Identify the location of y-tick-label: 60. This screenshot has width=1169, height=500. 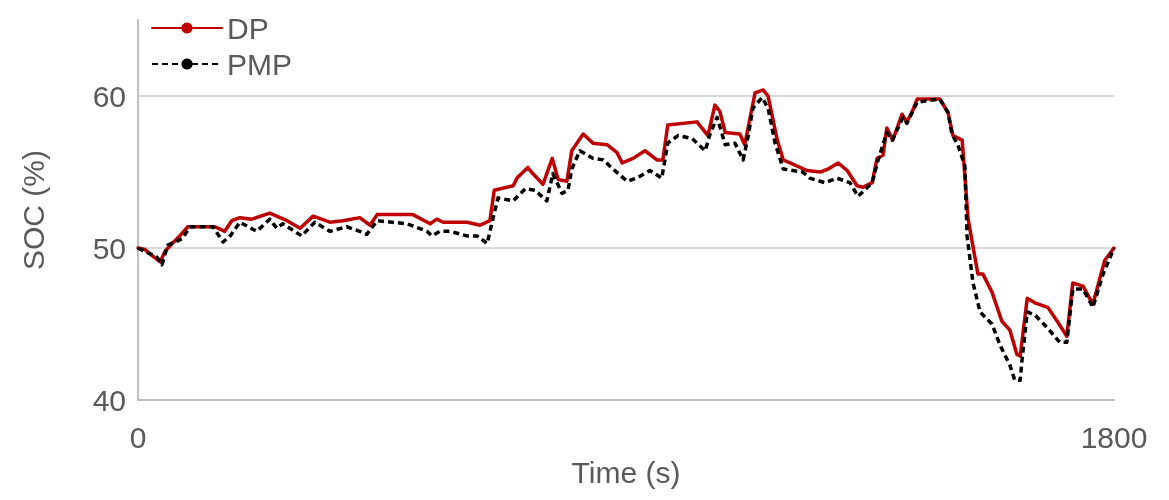
(109, 96).